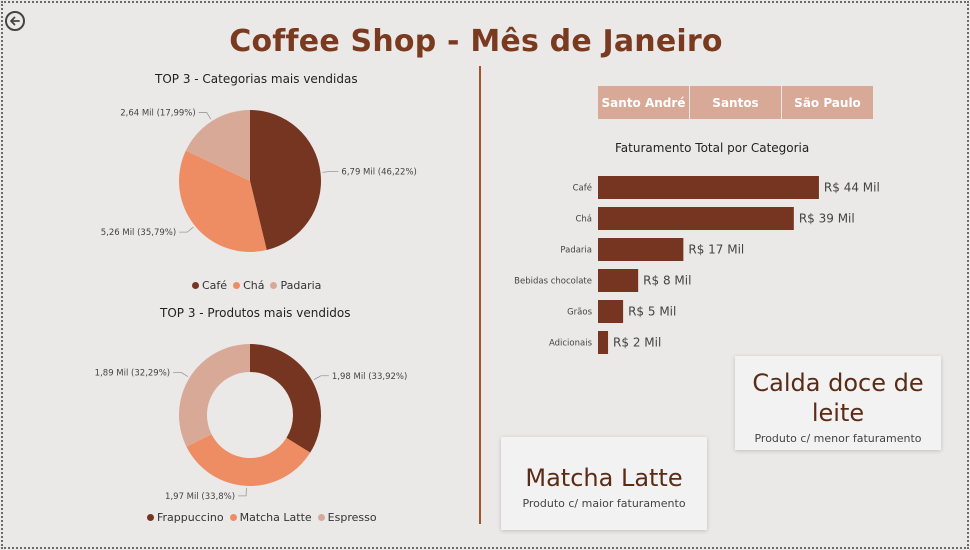 The width and height of the screenshot is (970, 550). I want to click on legend-item-frappuccino: Frappuccino, so click(185, 517).